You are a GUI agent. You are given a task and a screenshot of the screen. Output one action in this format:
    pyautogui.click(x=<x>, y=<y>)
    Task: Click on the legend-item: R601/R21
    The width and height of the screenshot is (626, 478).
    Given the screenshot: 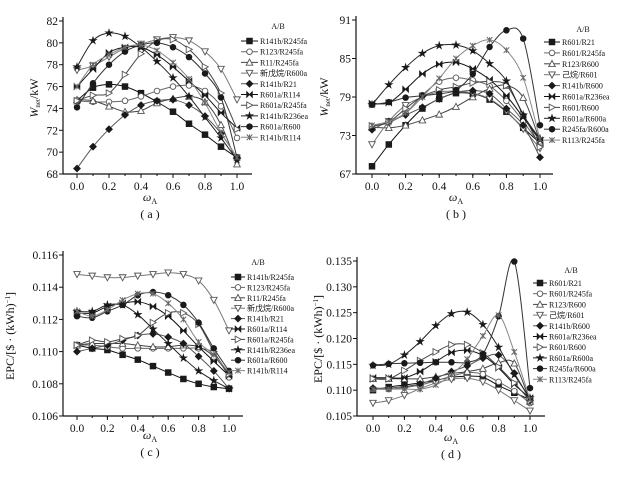 What is the action you would take?
    pyautogui.click(x=557, y=283)
    